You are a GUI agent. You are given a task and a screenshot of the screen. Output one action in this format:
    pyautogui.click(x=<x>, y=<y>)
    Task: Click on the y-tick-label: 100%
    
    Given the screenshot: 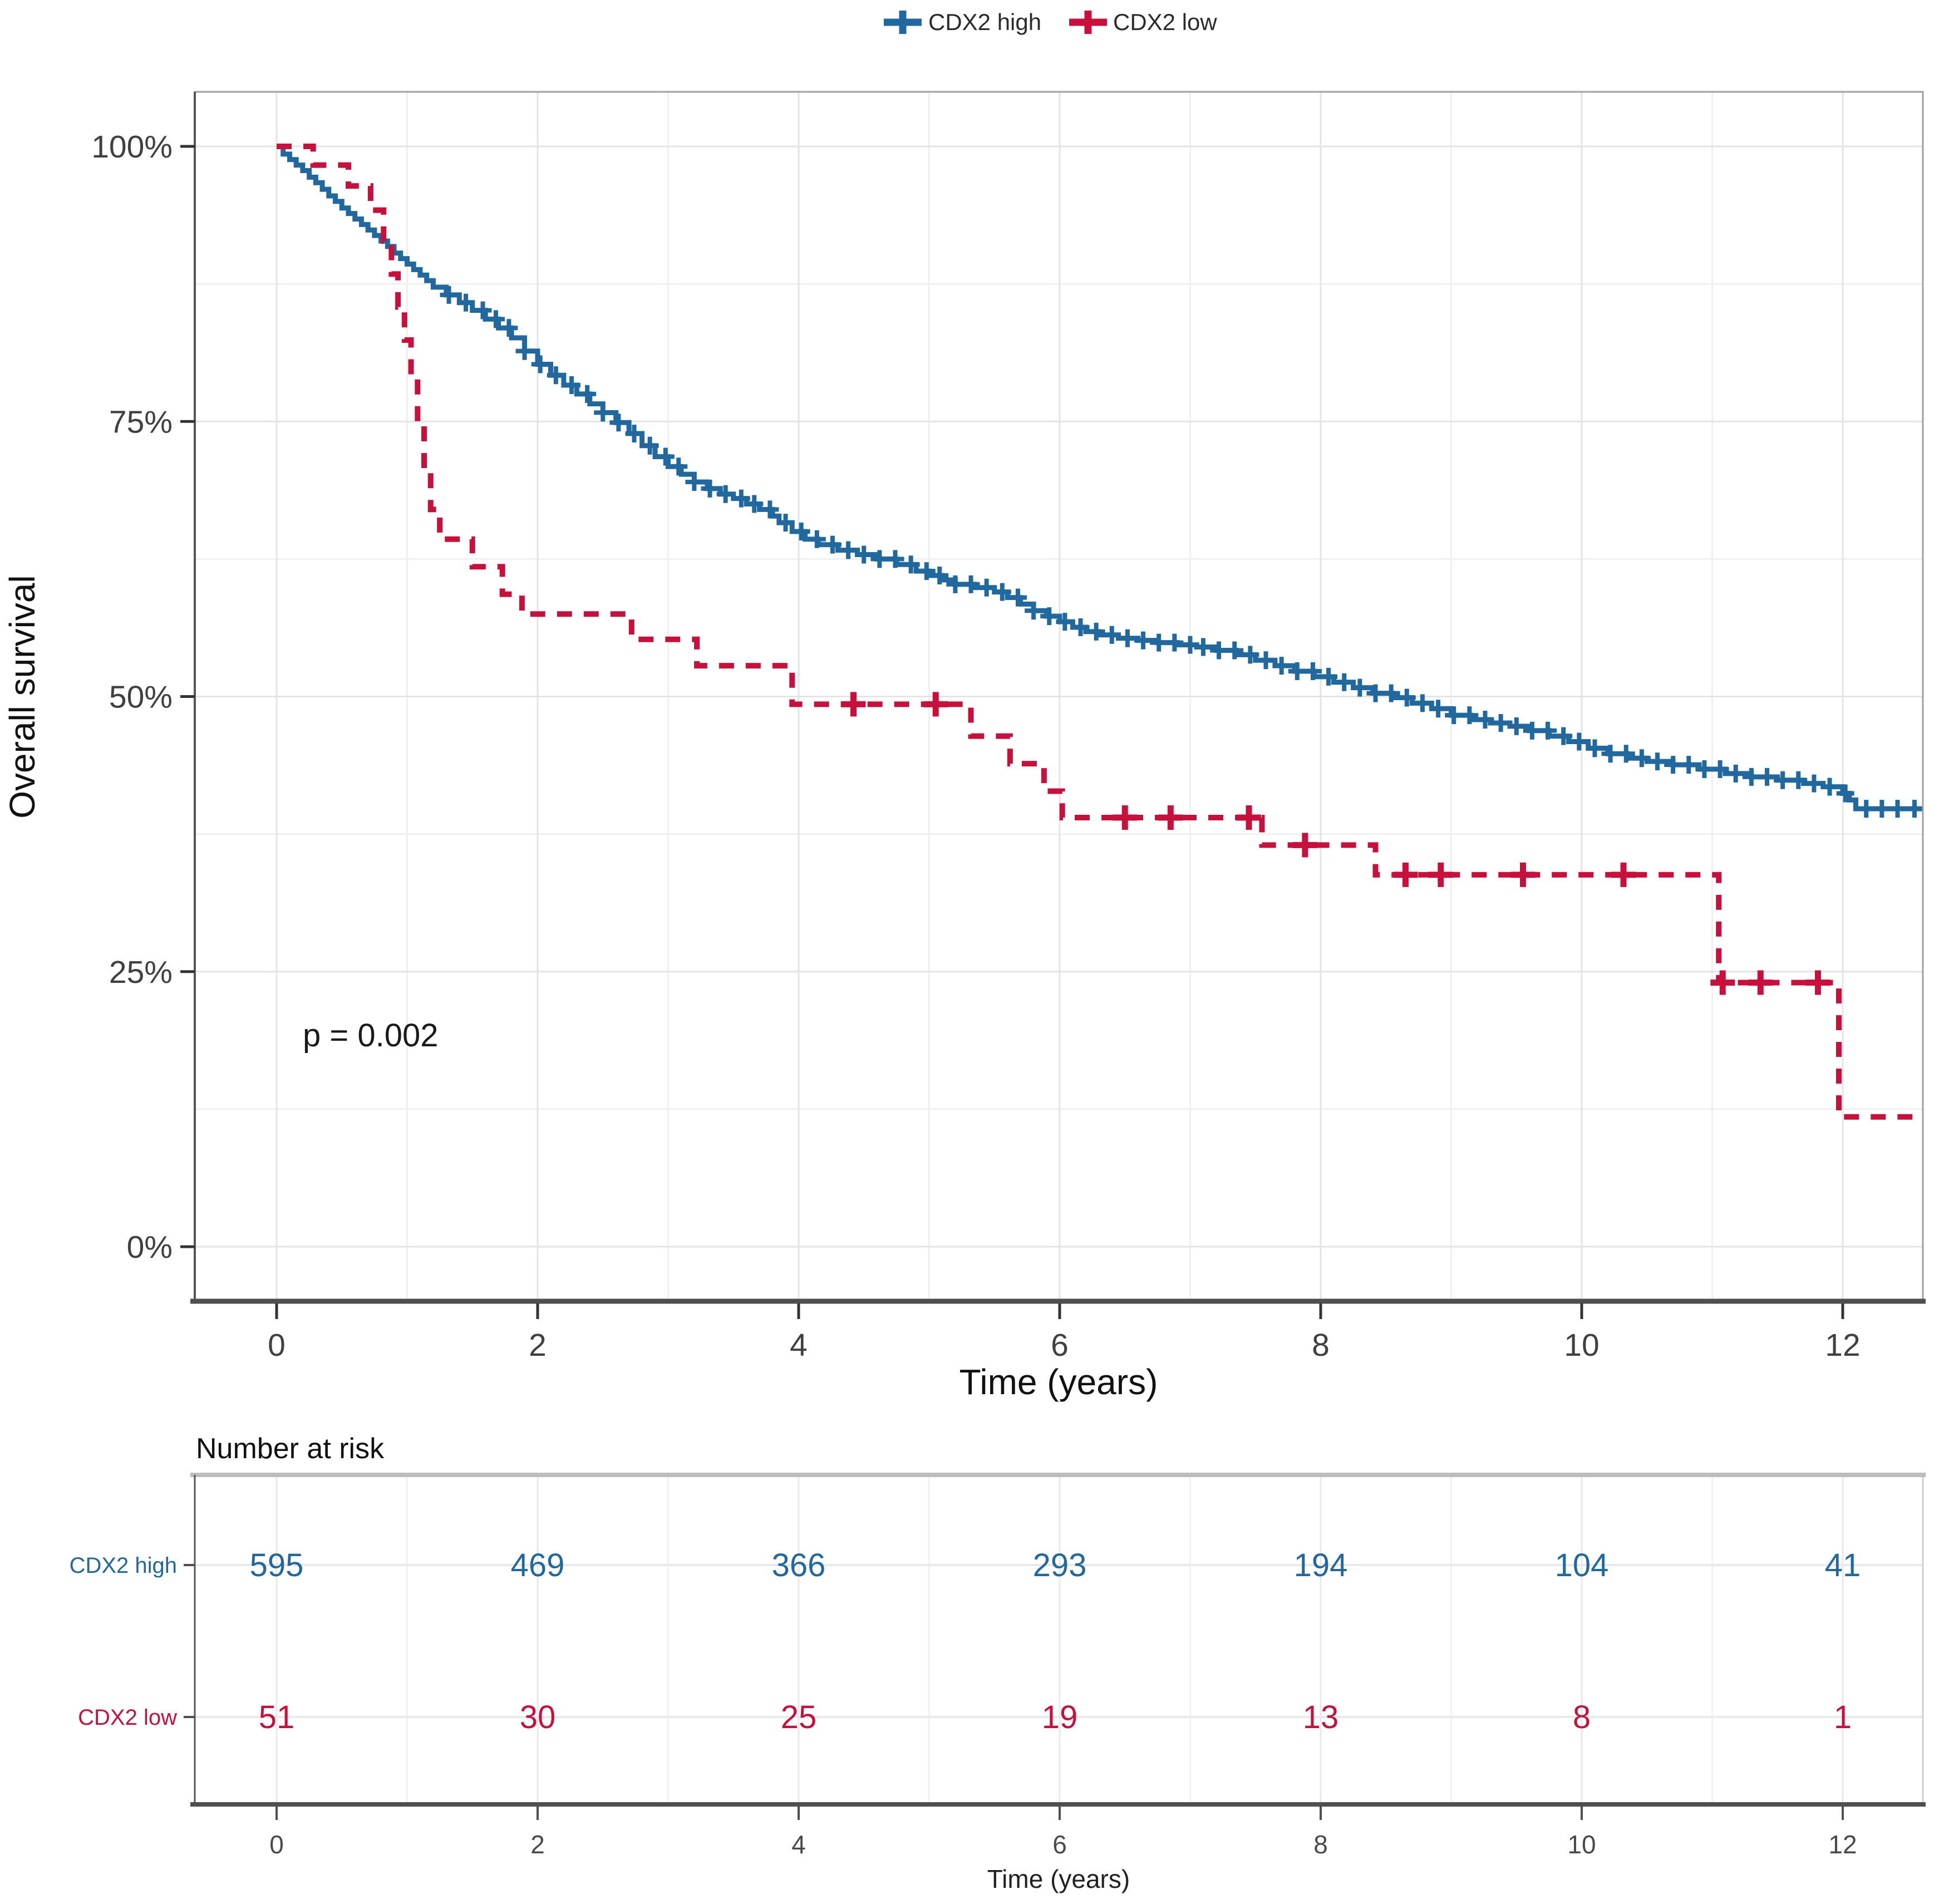 What is the action you would take?
    pyautogui.click(x=132, y=147)
    